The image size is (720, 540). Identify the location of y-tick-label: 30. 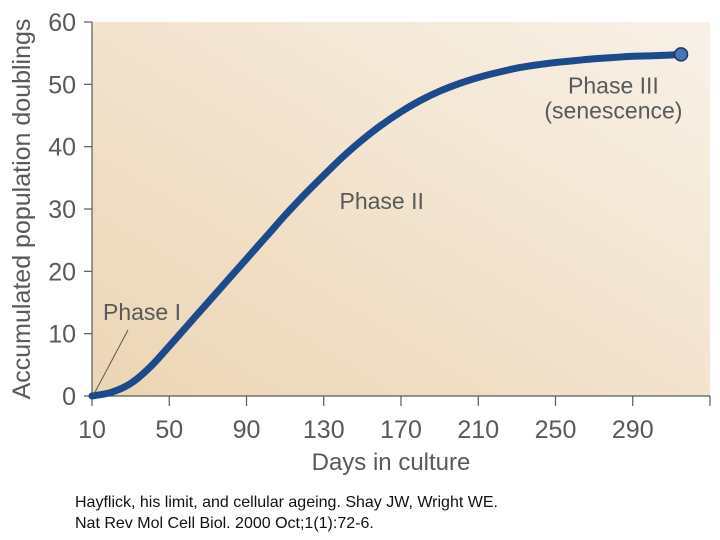
(62, 210).